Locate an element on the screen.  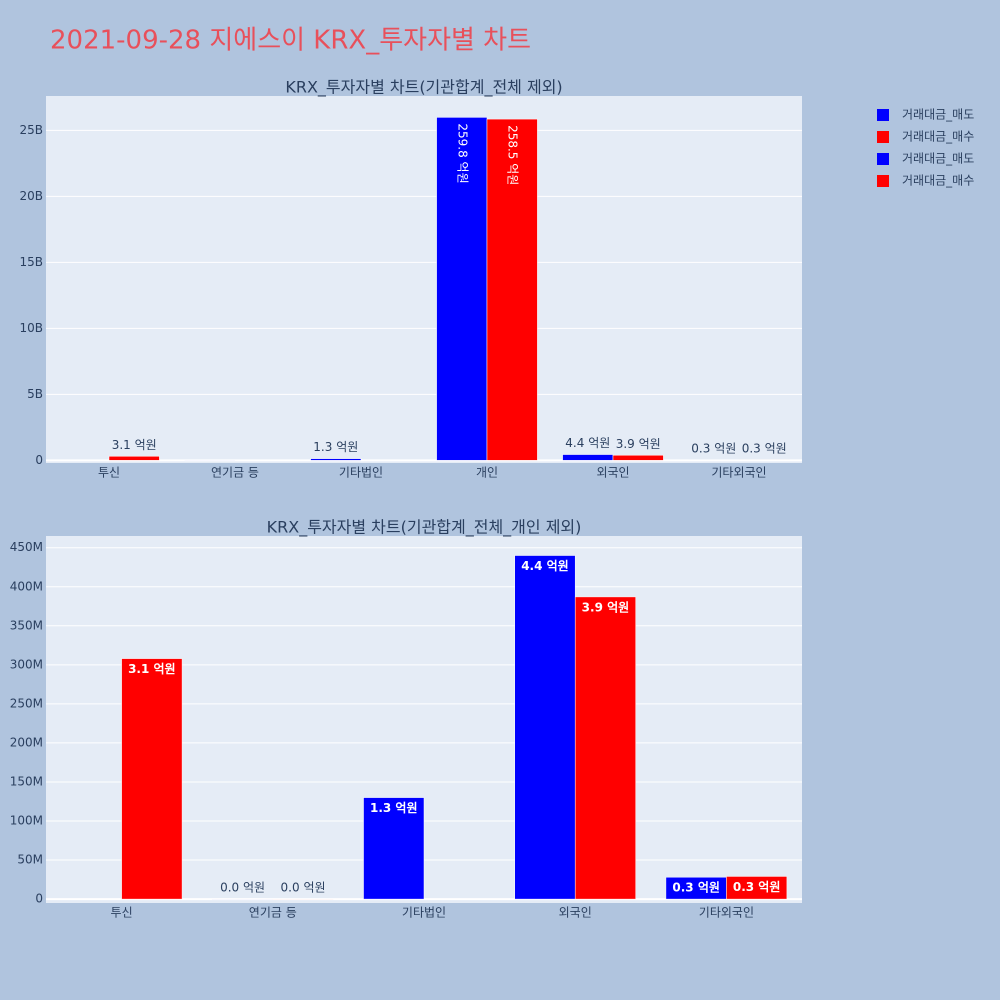
y-tick-label: 20B is located at coordinates (31, 196).